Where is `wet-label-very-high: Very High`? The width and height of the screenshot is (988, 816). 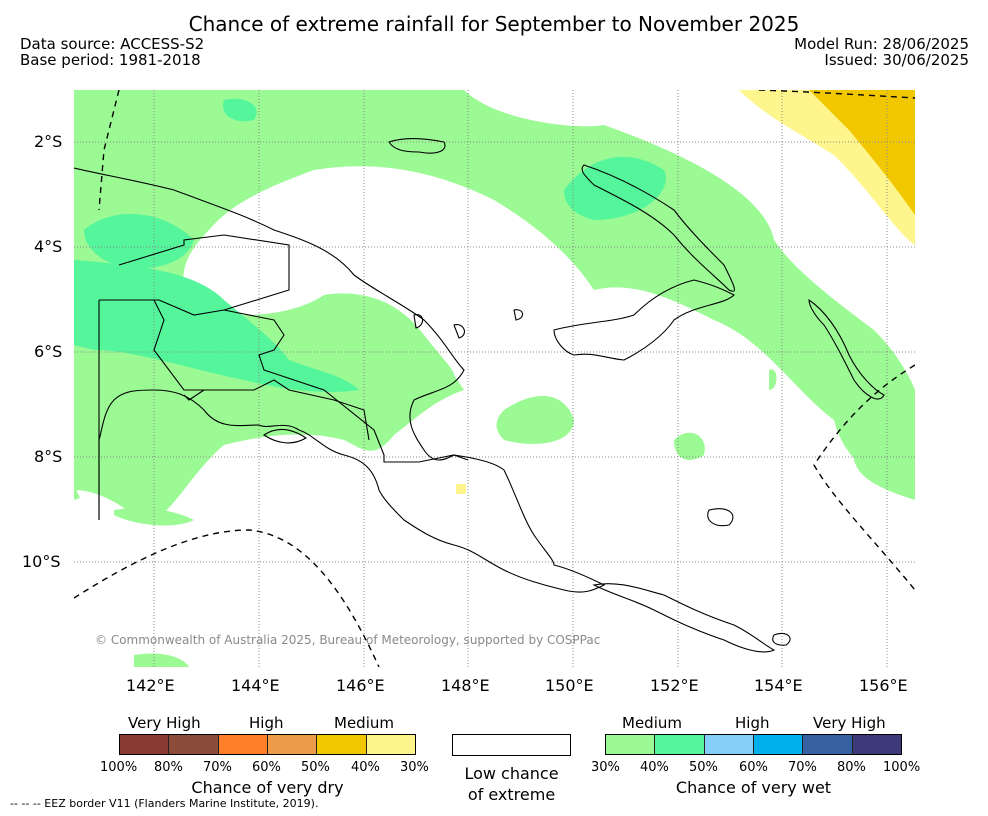
wet-label-very-high: Very High is located at coordinates (849, 723).